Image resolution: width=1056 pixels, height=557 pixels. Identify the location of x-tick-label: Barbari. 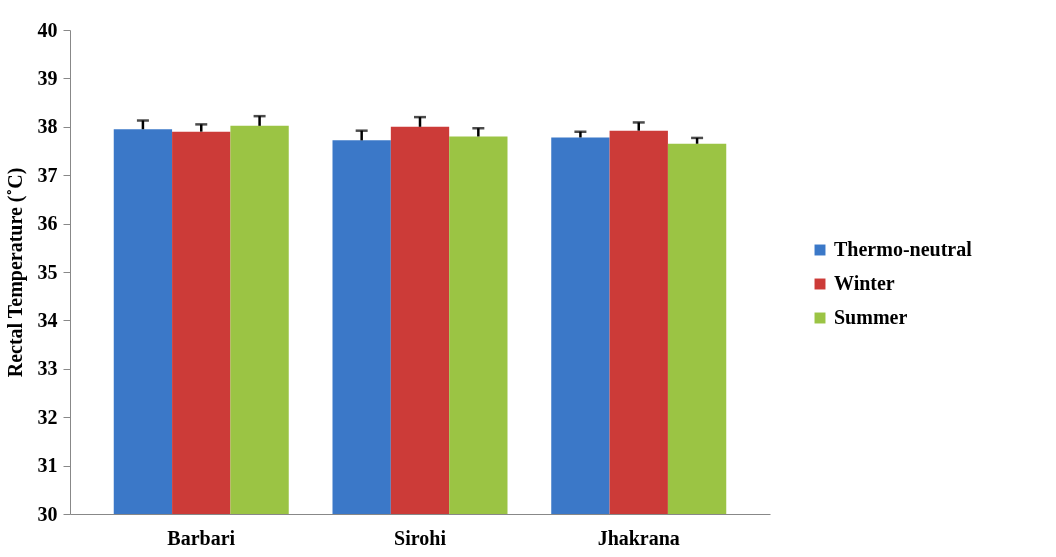
(201, 537).